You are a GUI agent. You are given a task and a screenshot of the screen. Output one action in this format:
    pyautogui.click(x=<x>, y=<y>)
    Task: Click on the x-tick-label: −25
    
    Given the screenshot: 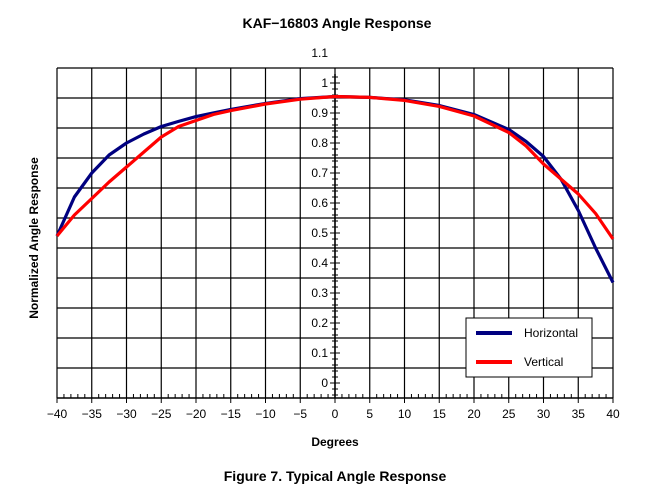 What is the action you would take?
    pyautogui.click(x=161, y=414)
    